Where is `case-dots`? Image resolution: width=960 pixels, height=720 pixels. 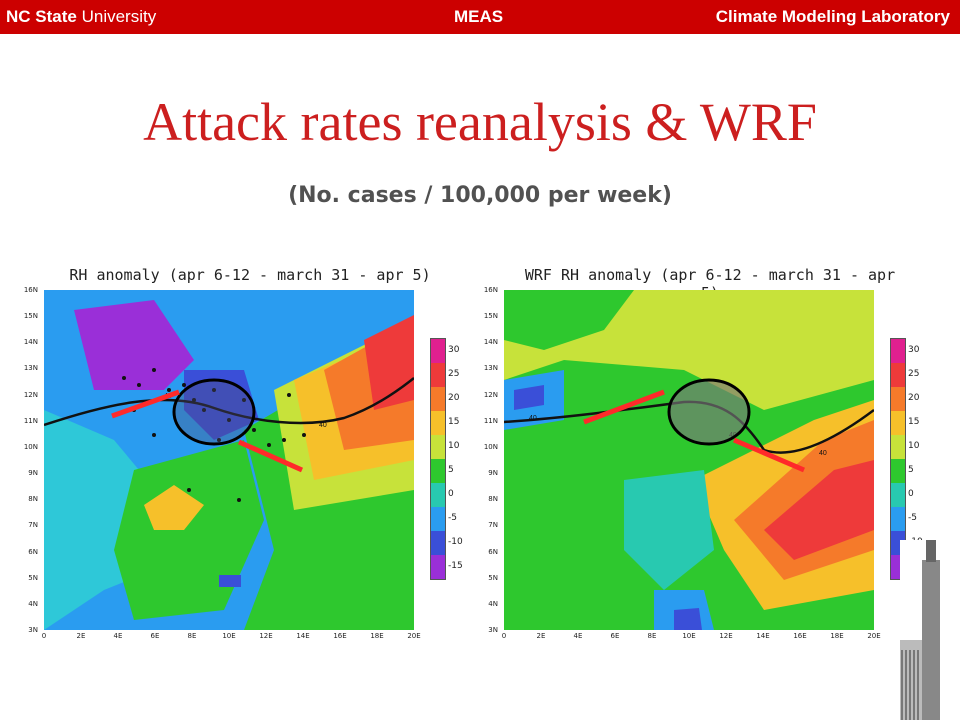 case-dots is located at coordinates (214, 435).